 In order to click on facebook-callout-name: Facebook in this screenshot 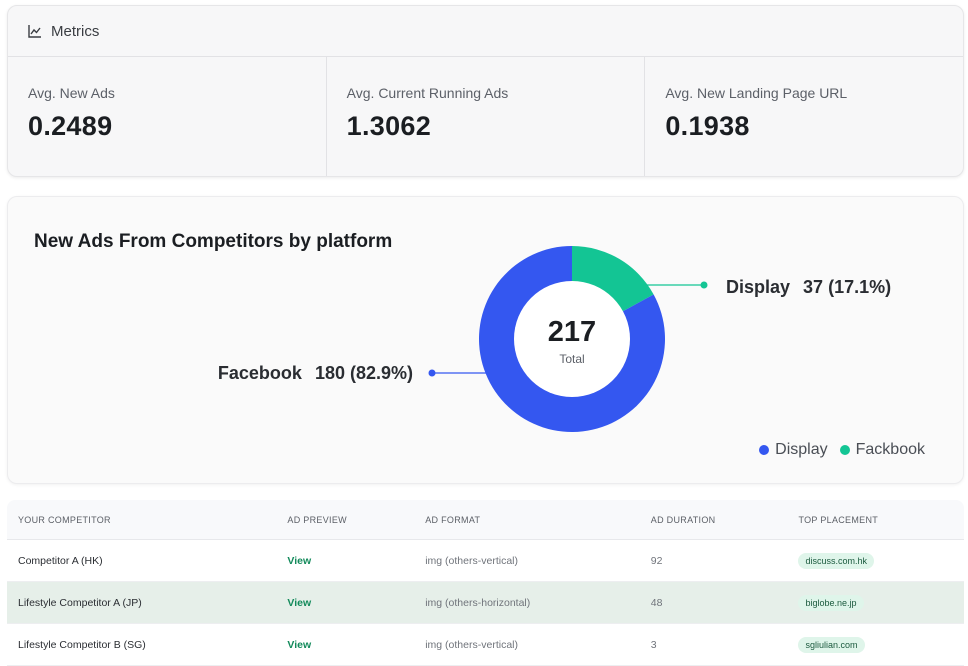, I will do `click(260, 373)`.